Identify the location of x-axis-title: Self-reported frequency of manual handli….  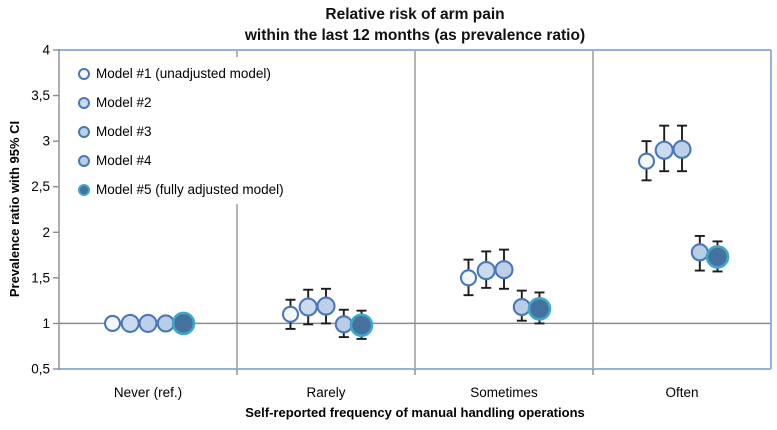
(415, 412).